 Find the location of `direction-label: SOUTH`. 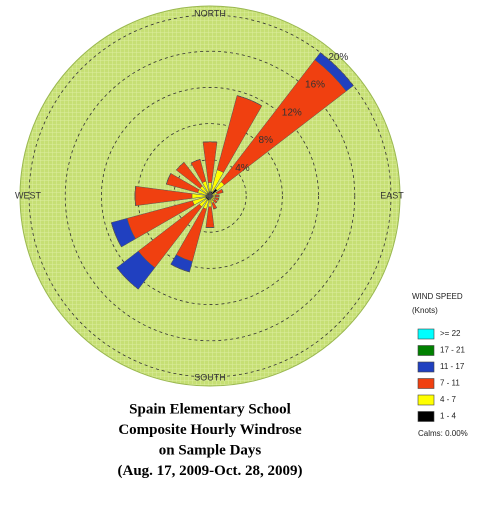

direction-label: SOUTH is located at coordinates (210, 377).